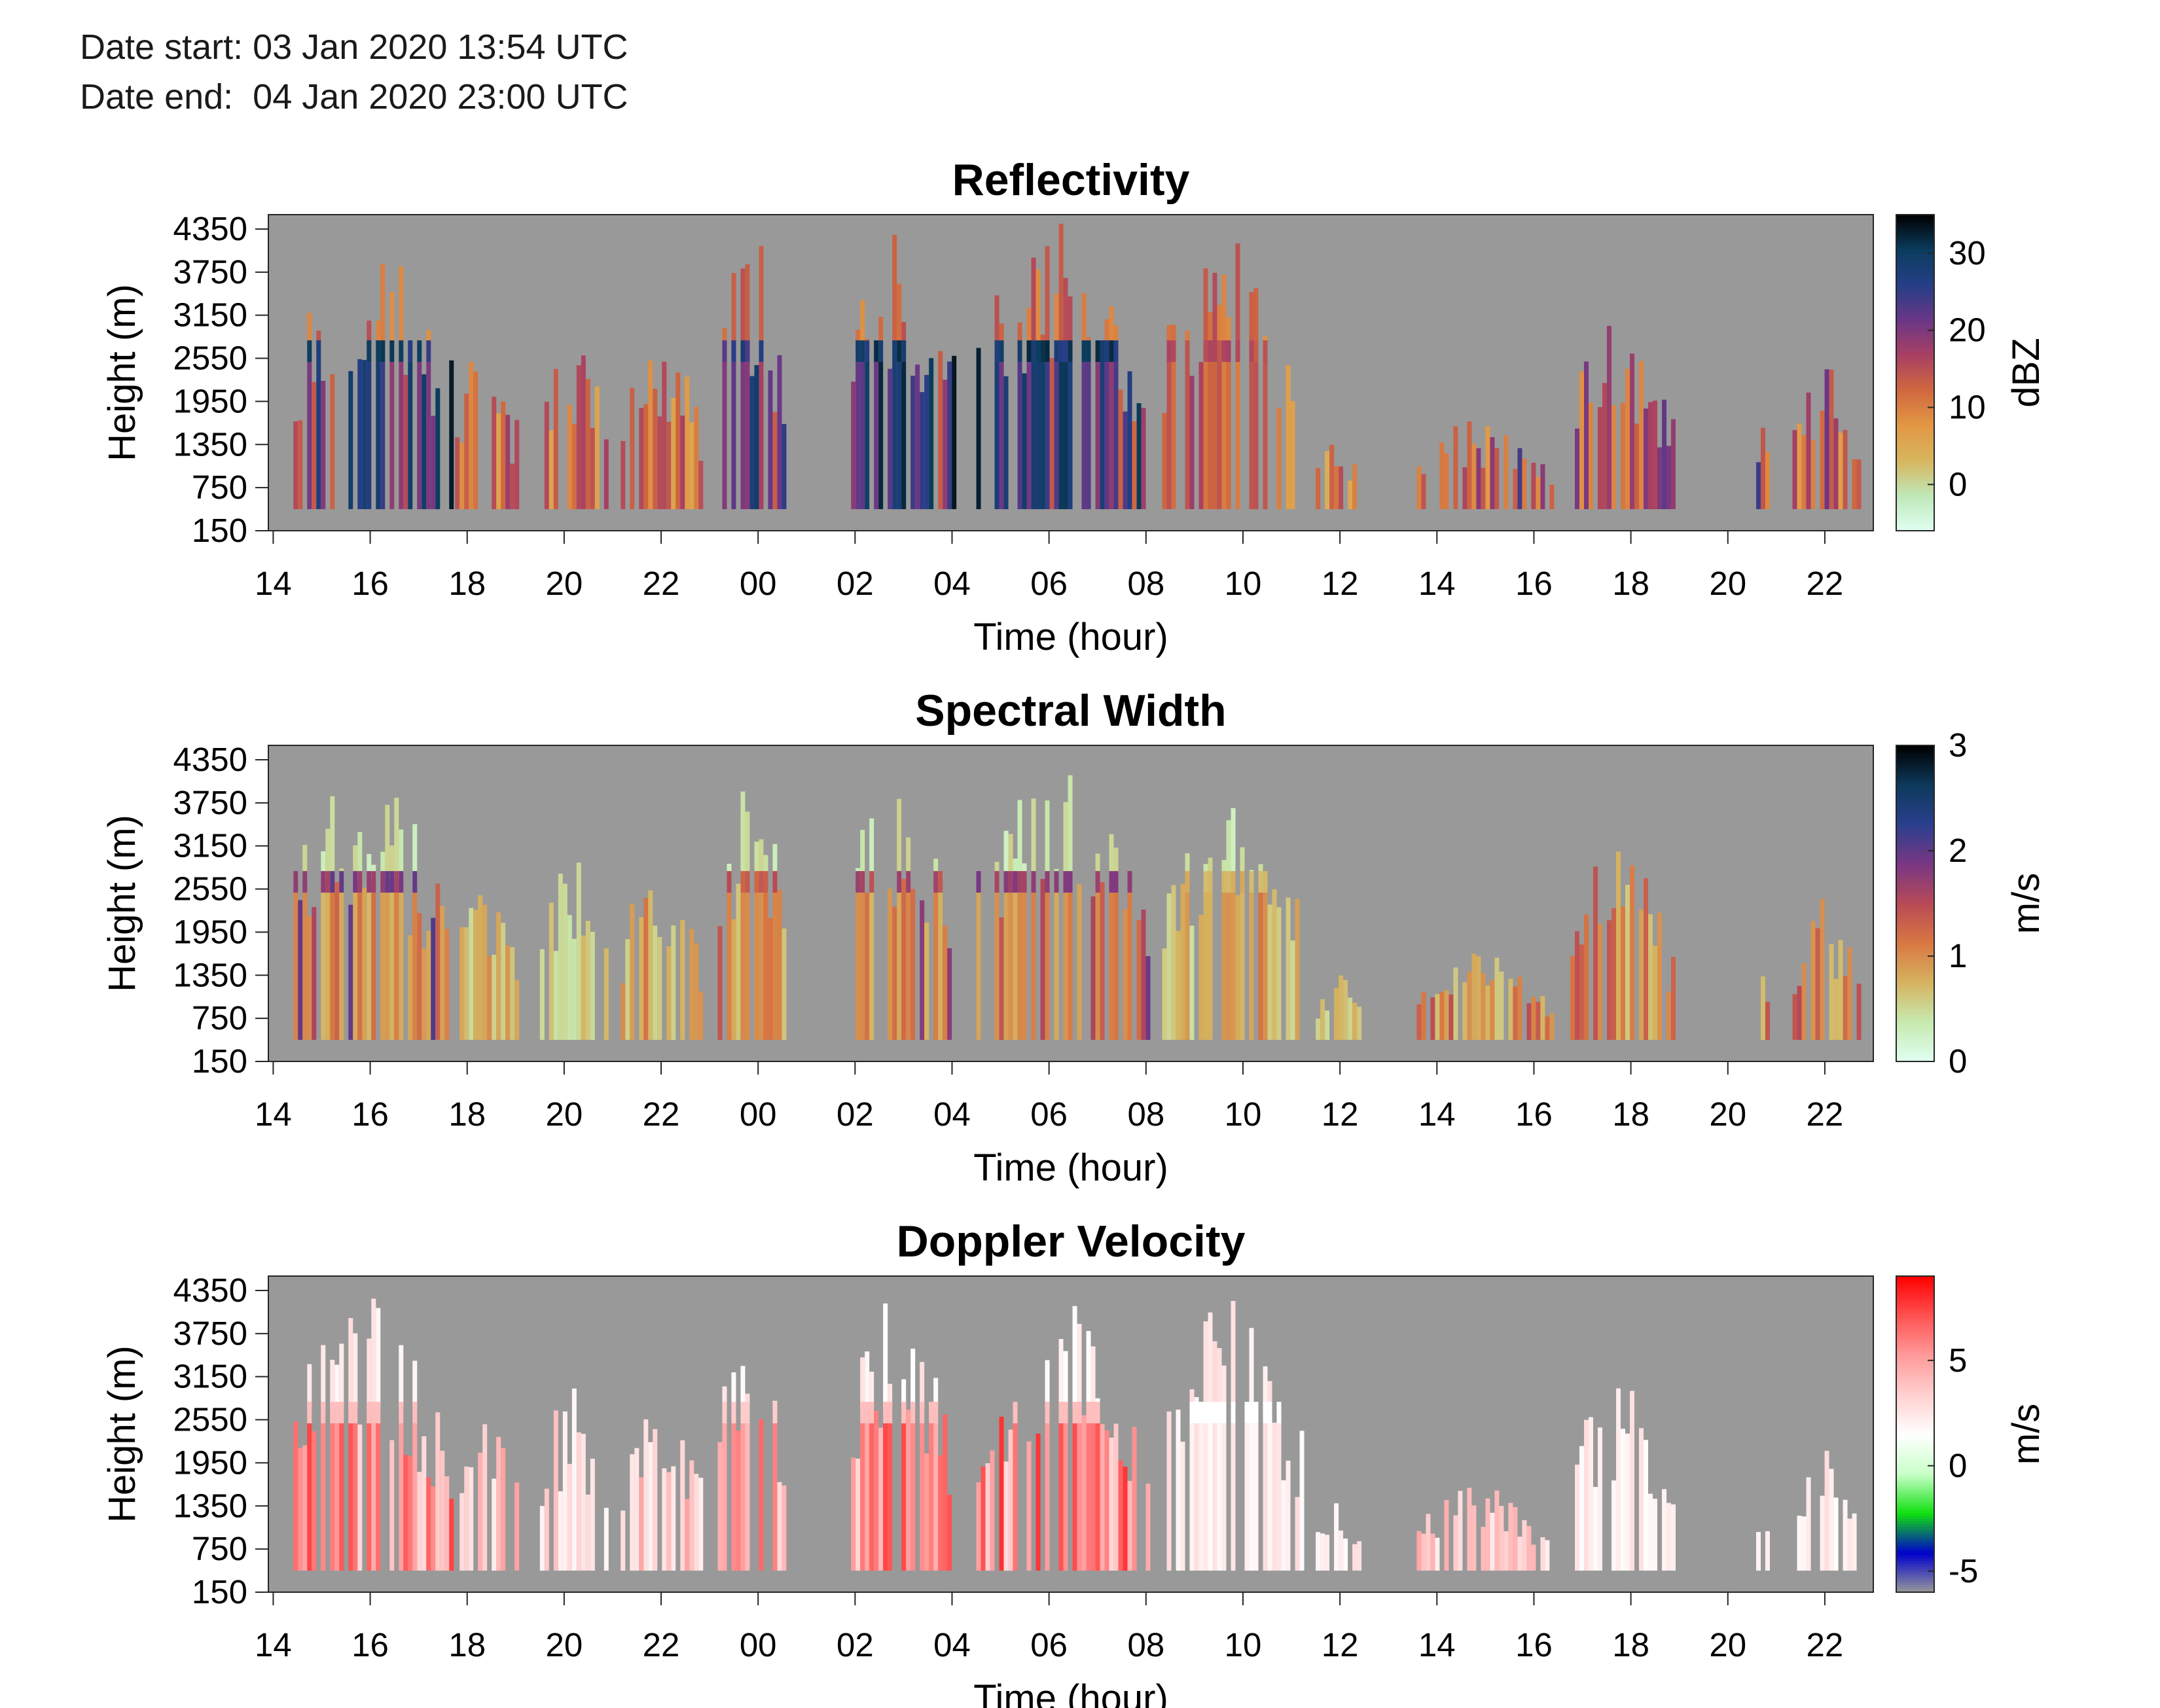  What do you see at coordinates (210, 1462) in the screenshot?
I see `y-tick-label: 1950` at bounding box center [210, 1462].